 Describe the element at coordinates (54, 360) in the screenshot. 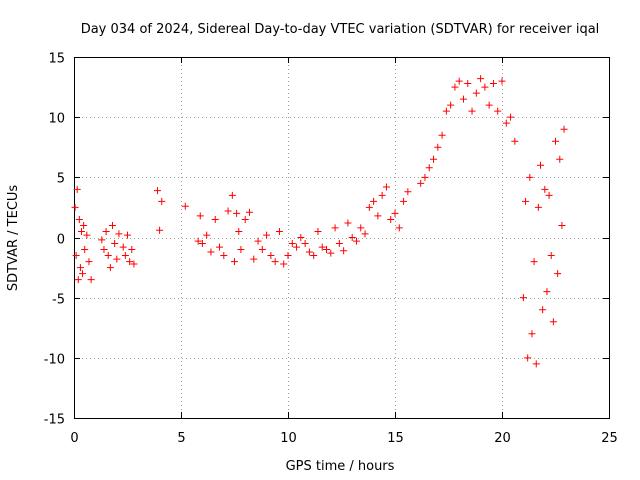

I see `y-tick-label: -10` at that location.